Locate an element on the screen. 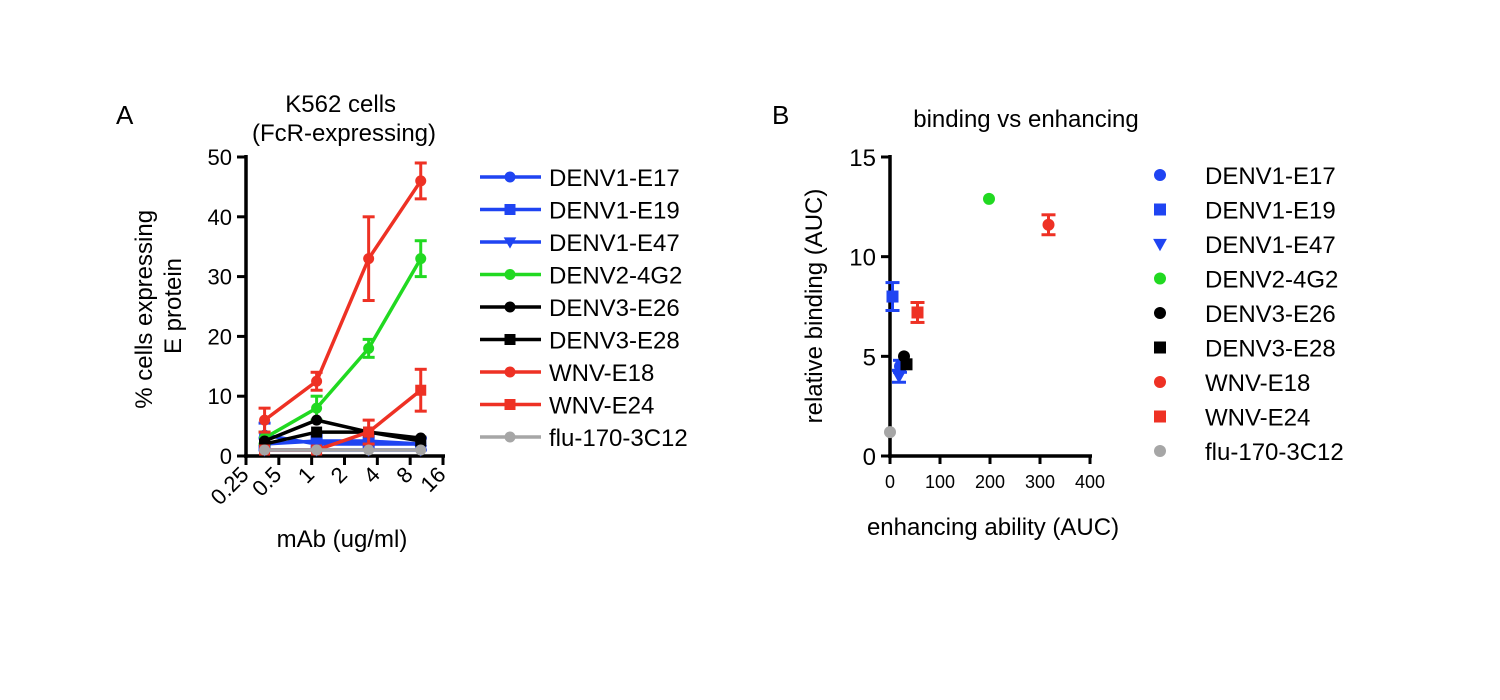  panel-a-y-axis-label: % cells expressing E protein is located at coordinates (159, 305).